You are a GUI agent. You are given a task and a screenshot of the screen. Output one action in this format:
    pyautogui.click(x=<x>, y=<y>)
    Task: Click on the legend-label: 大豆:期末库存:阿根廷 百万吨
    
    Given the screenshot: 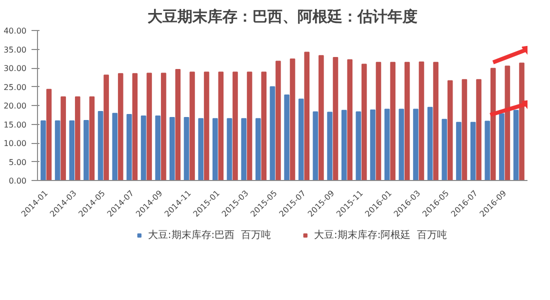 What is the action you would take?
    pyautogui.click(x=381, y=235)
    